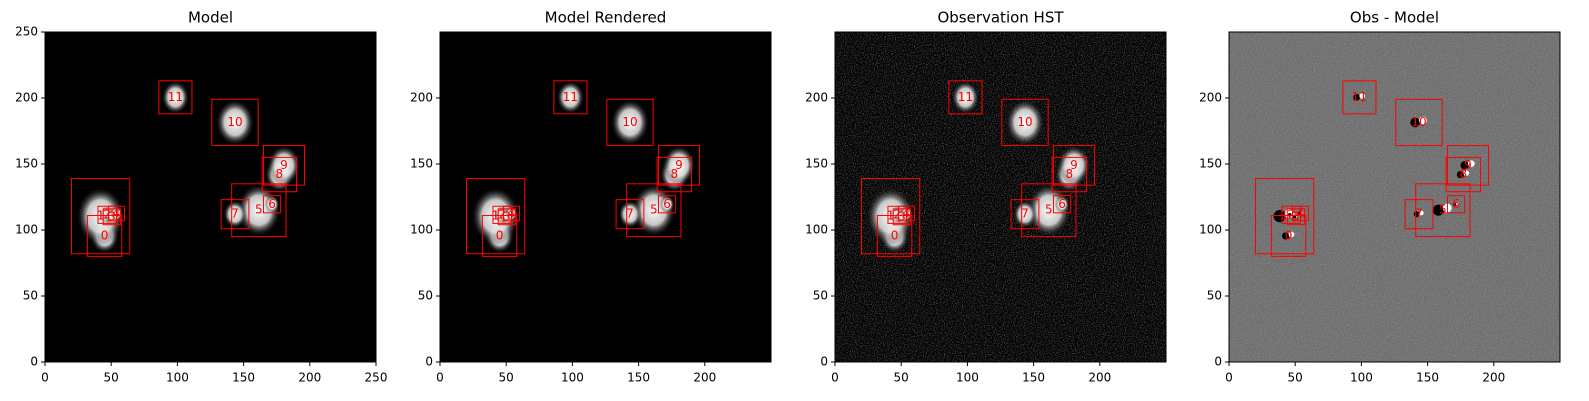 The image size is (1589, 401). What do you see at coordinates (1210, 230) in the screenshot?
I see `y-tick-label: 100` at bounding box center [1210, 230].